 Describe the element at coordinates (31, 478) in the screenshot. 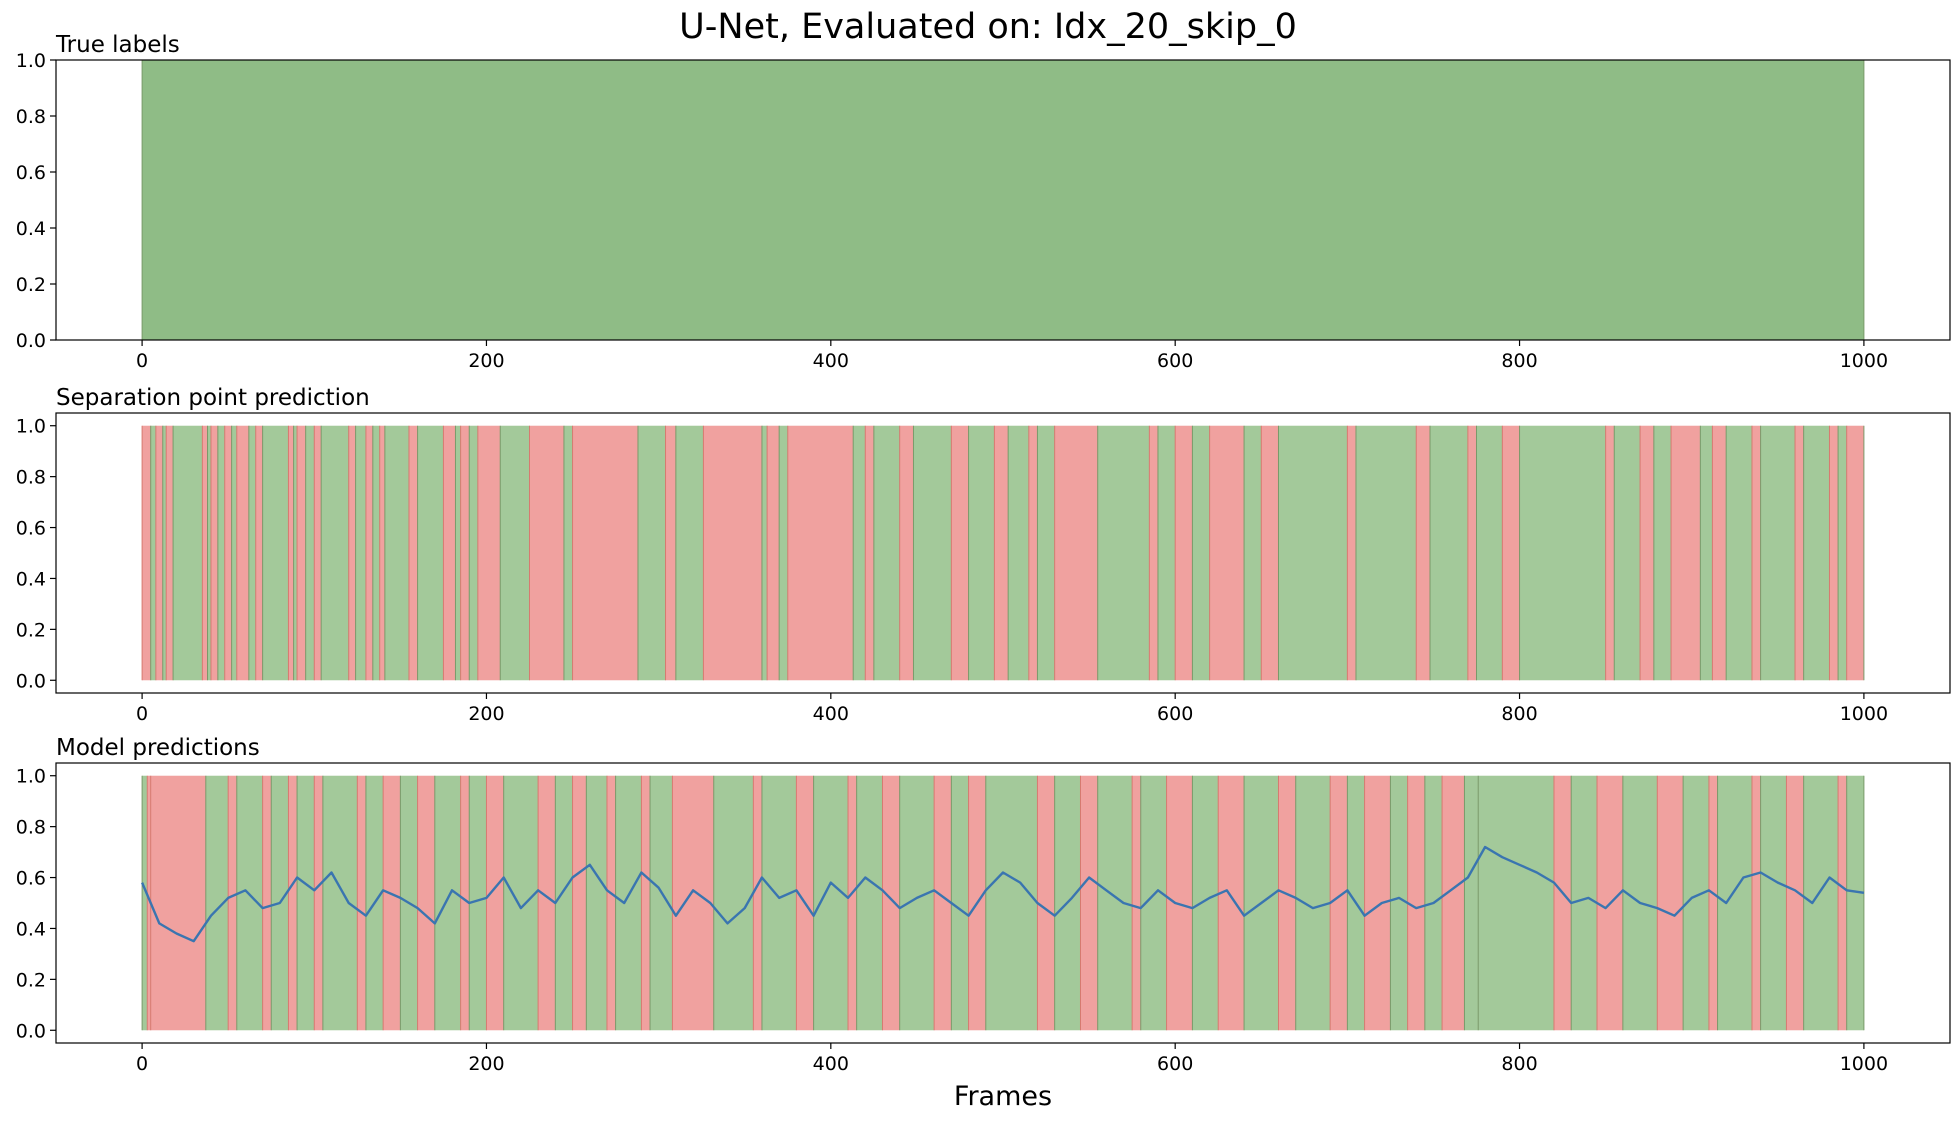

I see `y-tick-label: 0.8` at that location.